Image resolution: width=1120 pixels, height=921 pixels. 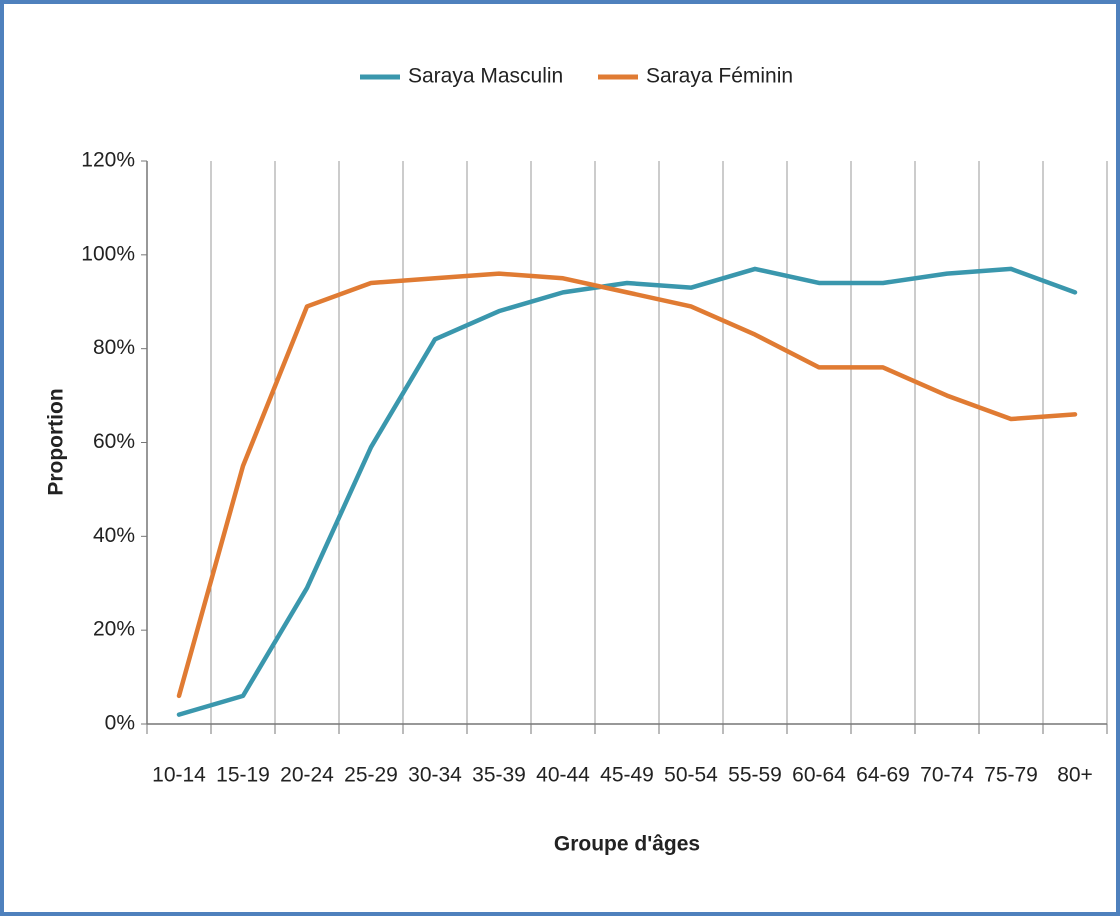 I want to click on y-tick-label: 60%, so click(x=114, y=441).